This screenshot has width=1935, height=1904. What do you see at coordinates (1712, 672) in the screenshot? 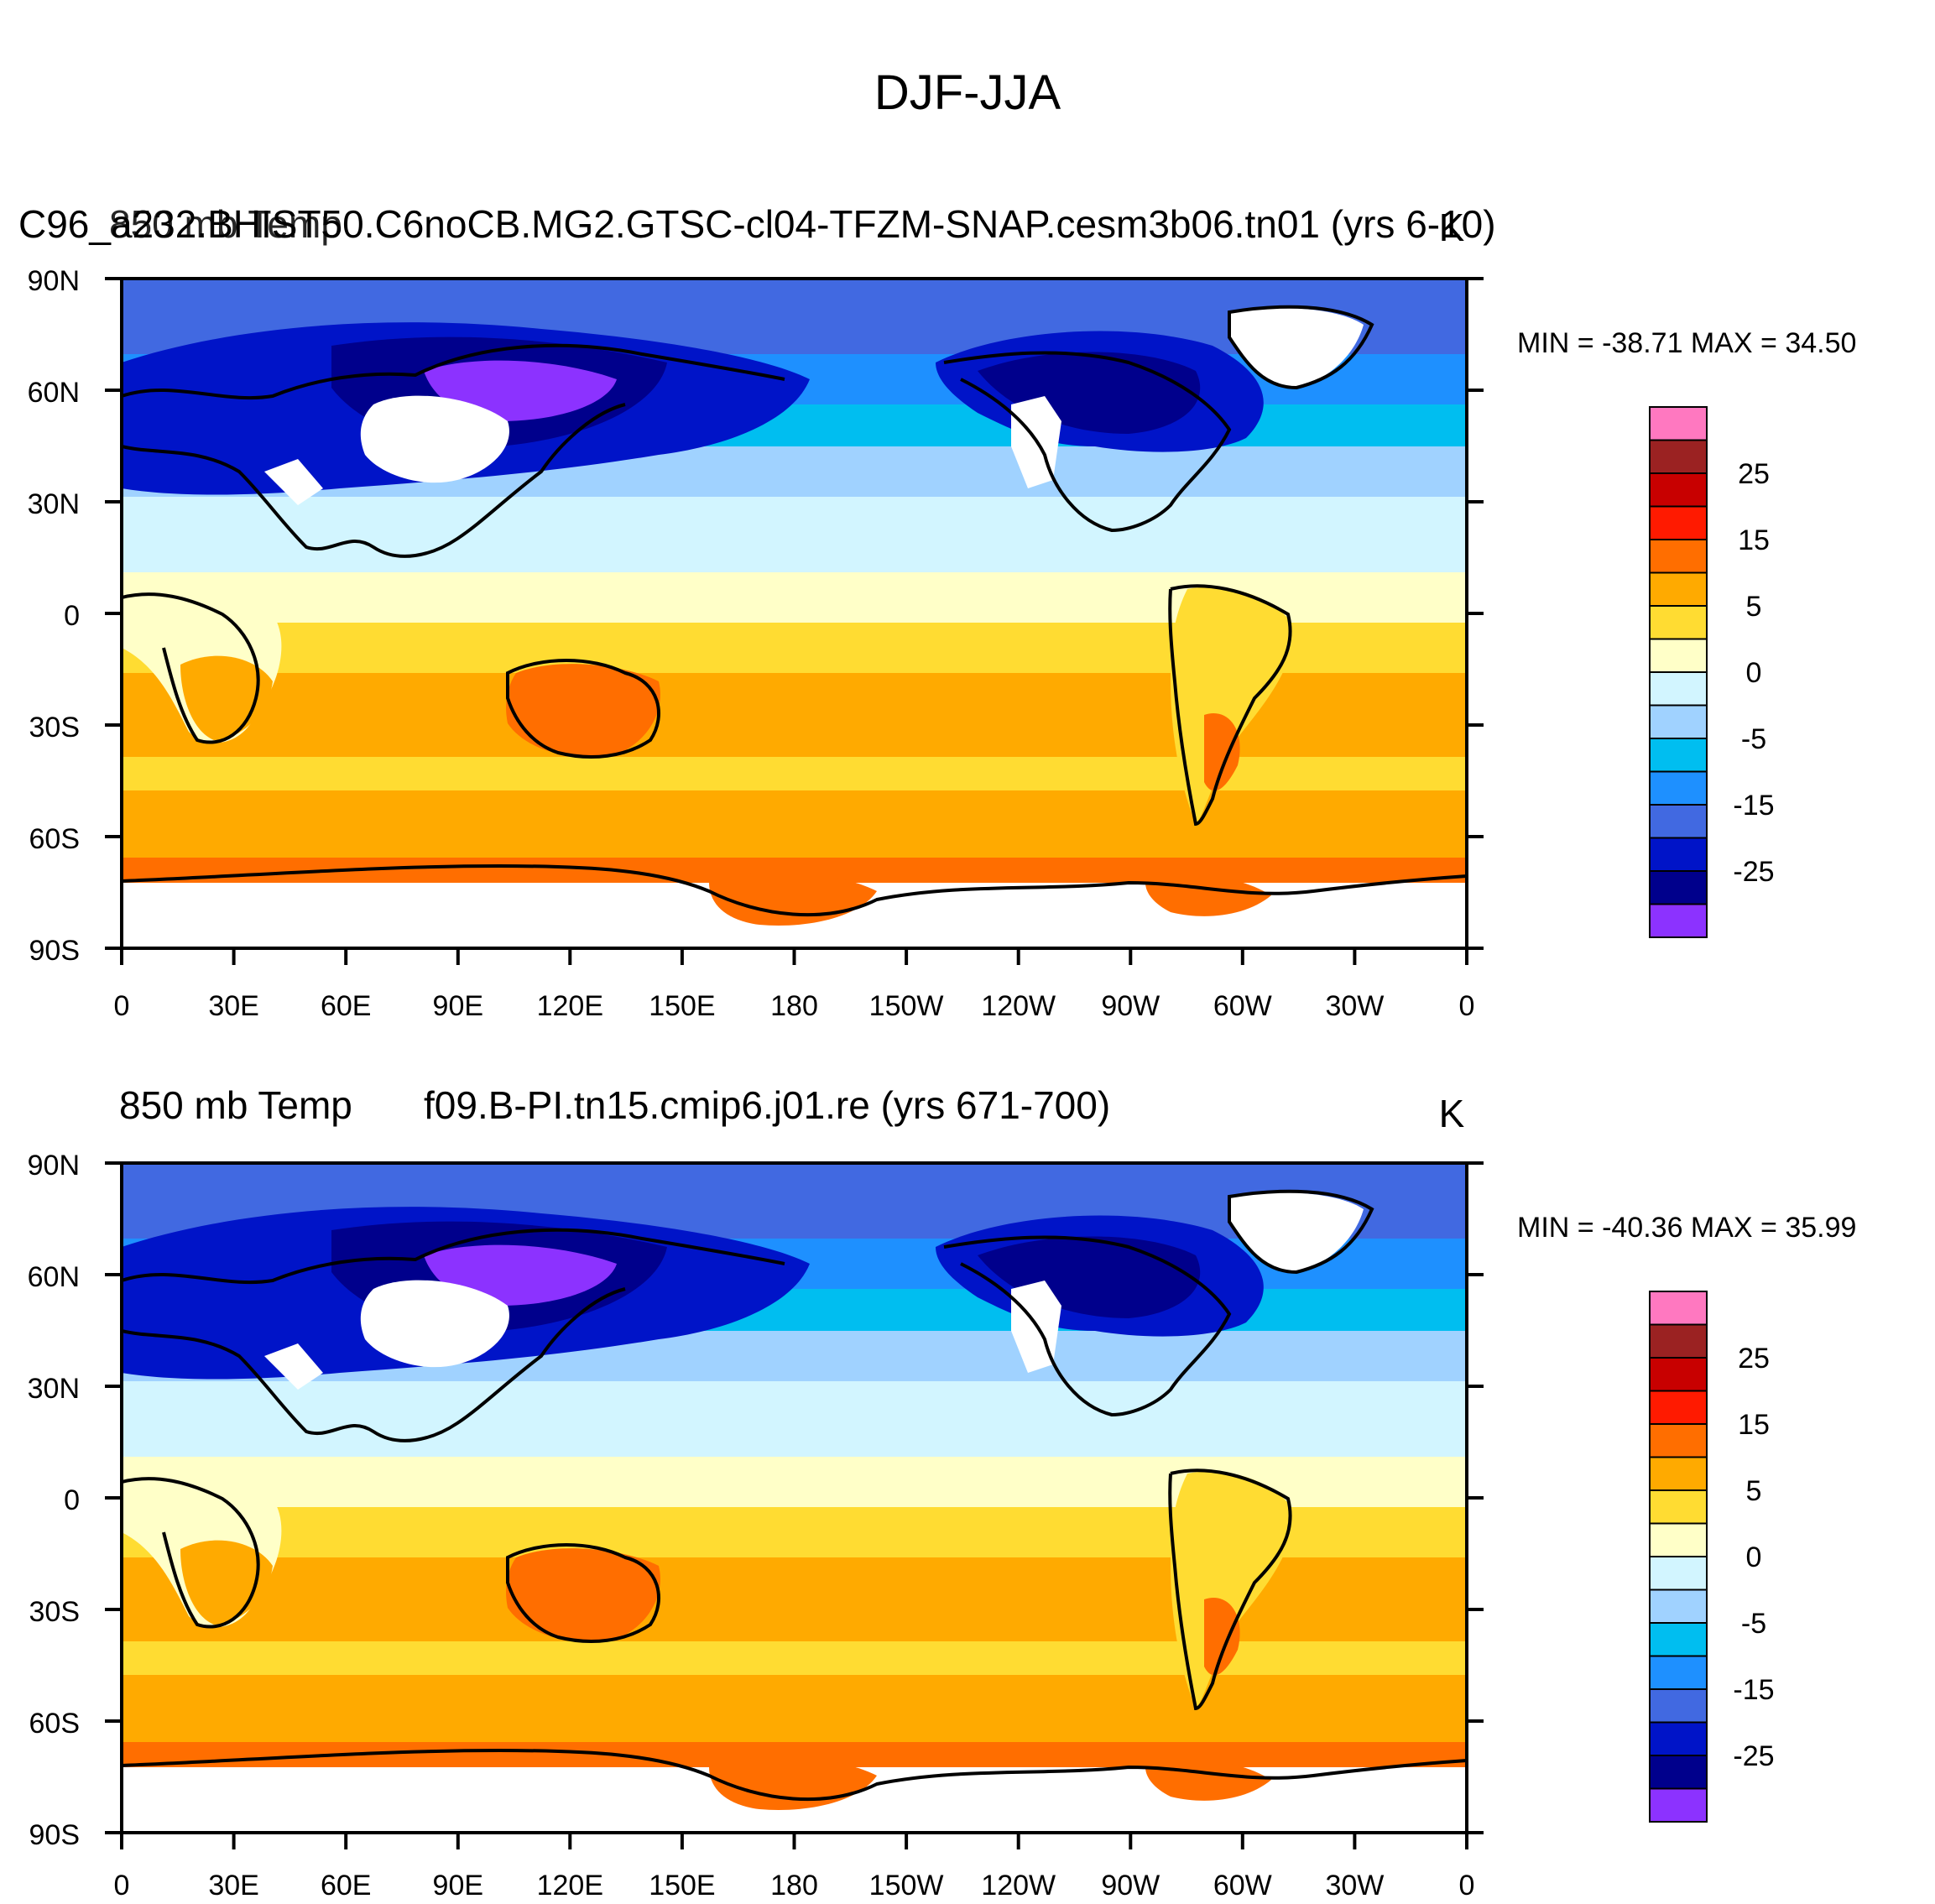
I see `colorbar-top: 25 15 5 0 -5 -15 -25` at bounding box center [1712, 672].